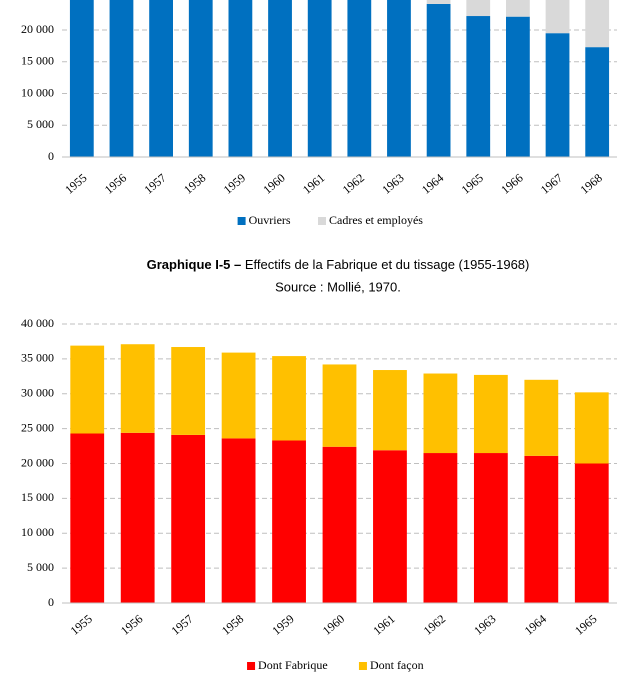  I want to click on x-tick-label: 1968, so click(590, 184).